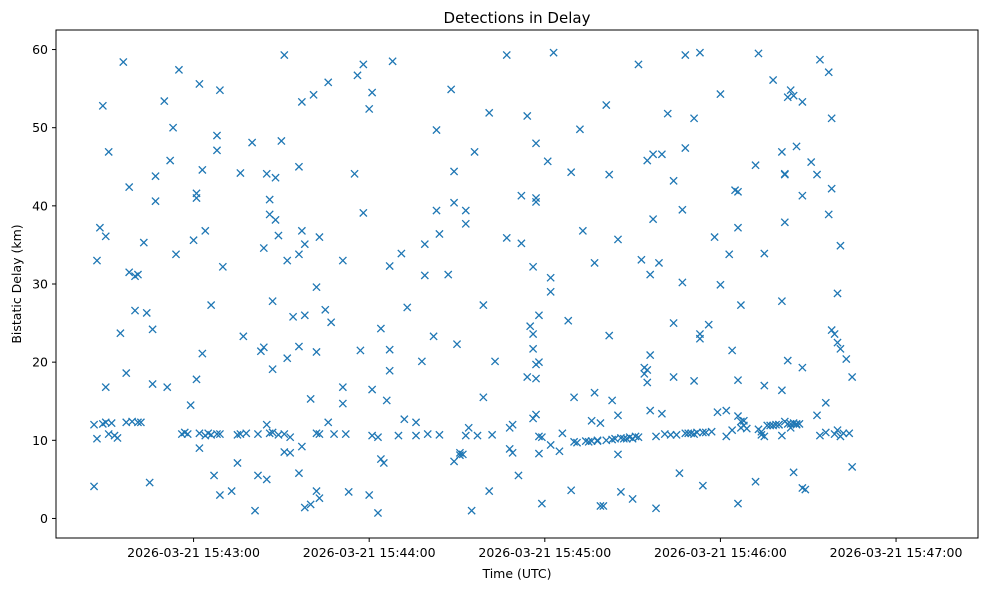 Image resolution: width=989 pixels, height=590 pixels. Describe the element at coordinates (44, 284) in the screenshot. I see `y-axis-ticks: 0 10 20 30 40 50 60` at that location.